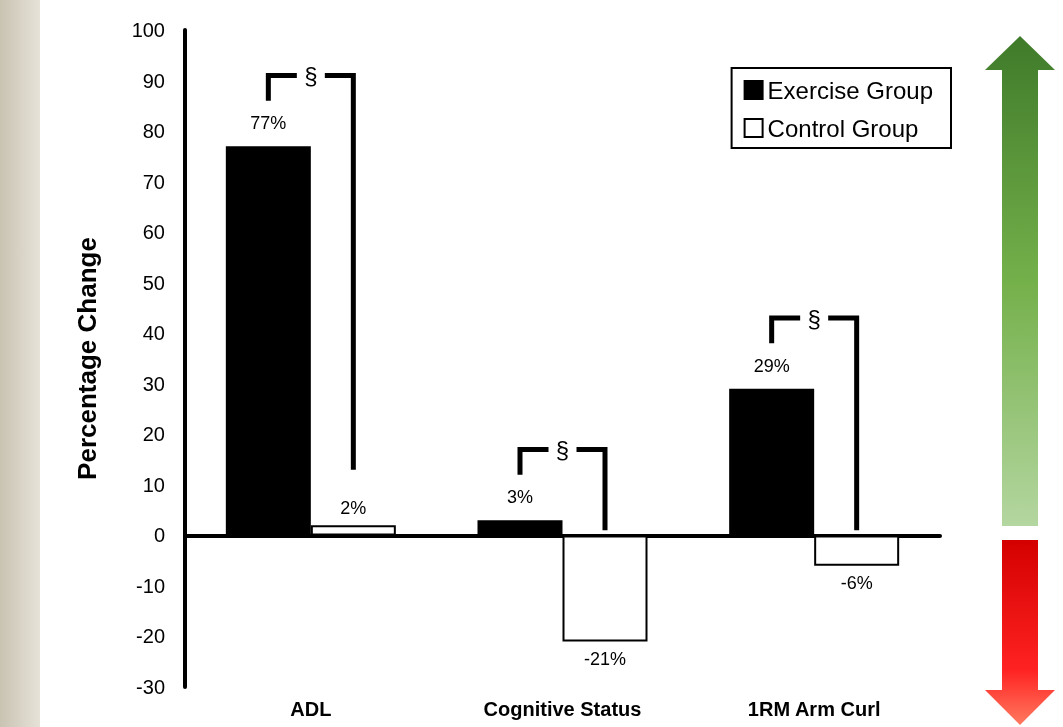 Image resolution: width=1063 pixels, height=727 pixels. What do you see at coordinates (153, 131) in the screenshot?
I see `y-tick-label: 80` at bounding box center [153, 131].